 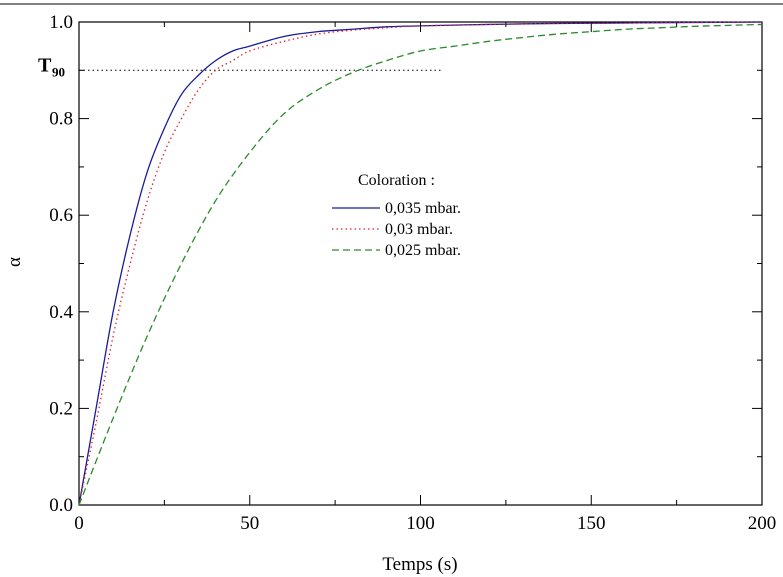 I want to click on t90-annotation: T 90, so click(x=239, y=66).